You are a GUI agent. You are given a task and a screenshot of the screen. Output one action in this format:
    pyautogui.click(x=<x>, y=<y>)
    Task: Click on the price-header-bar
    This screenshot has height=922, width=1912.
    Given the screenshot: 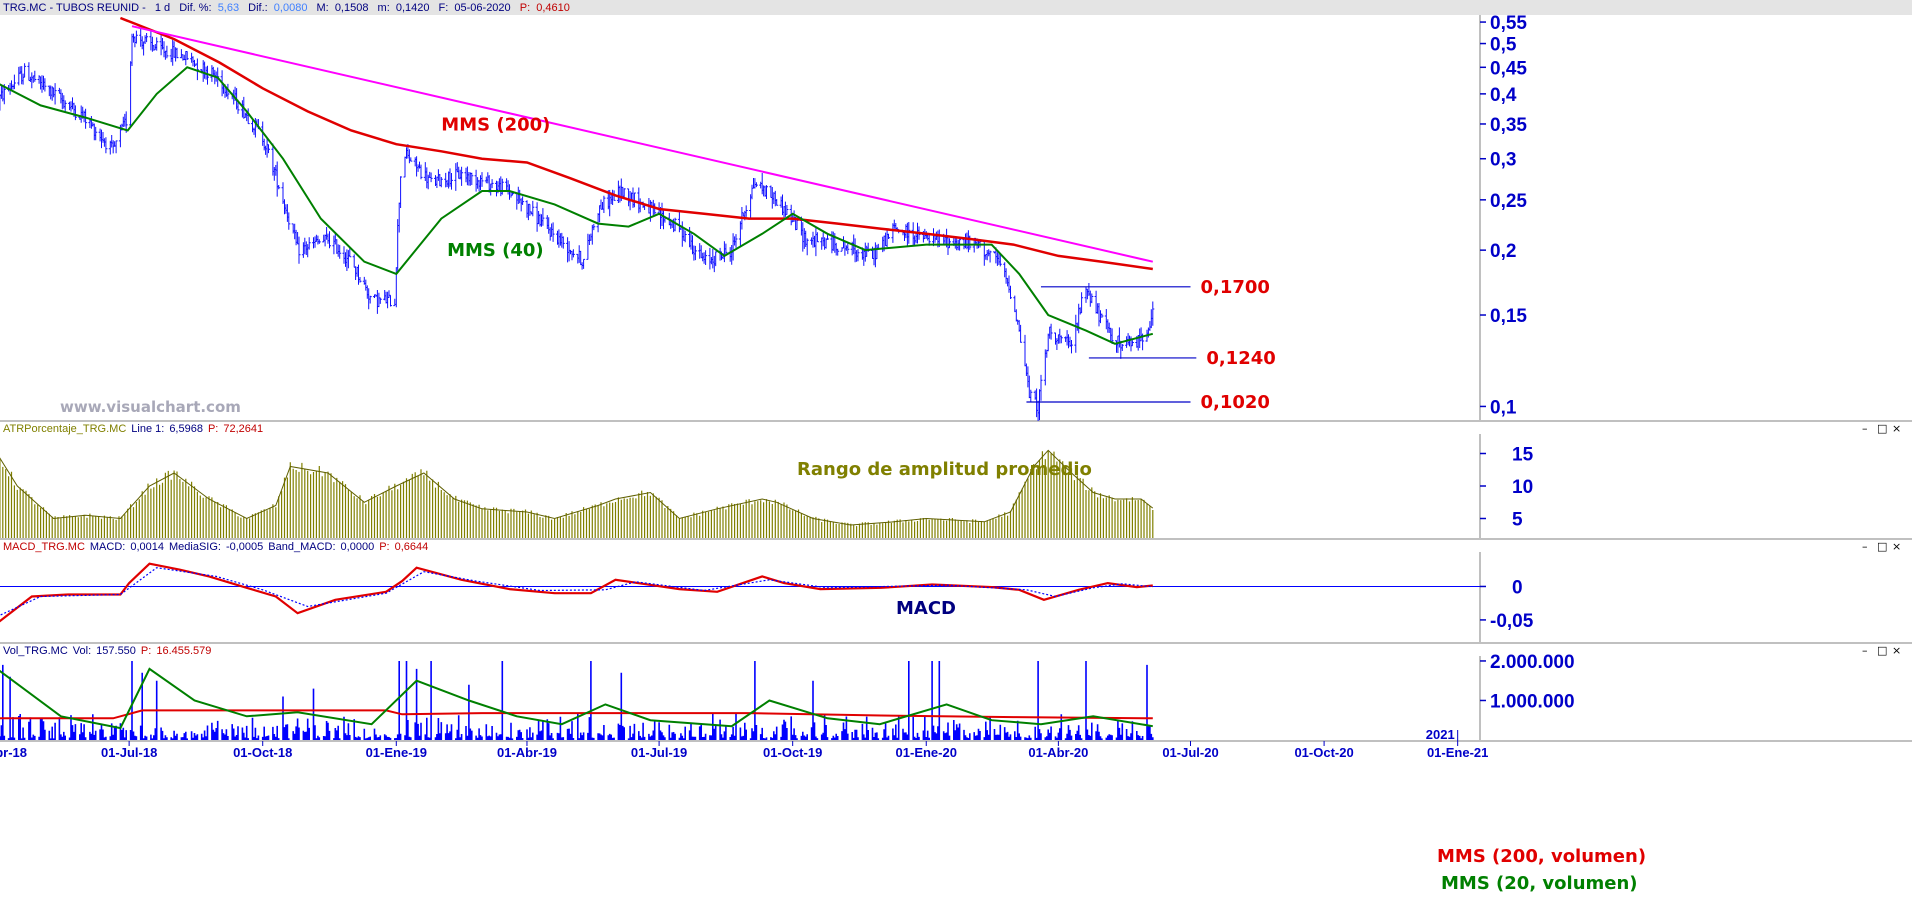 What is the action you would take?
    pyautogui.click(x=956, y=7)
    